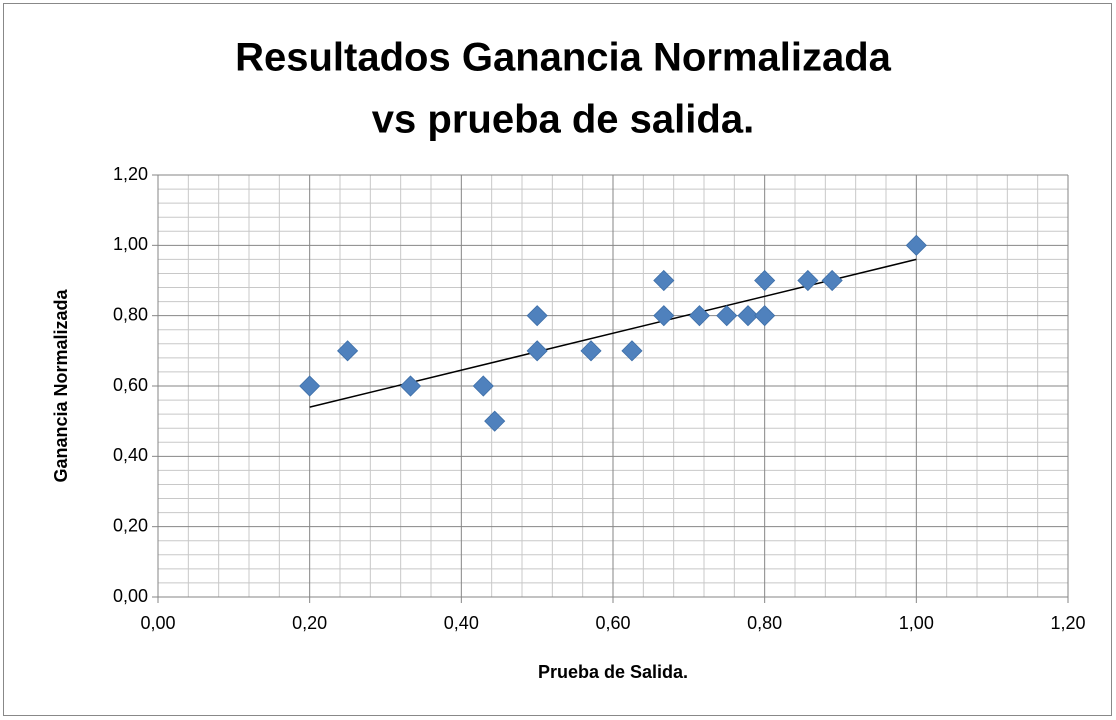  What do you see at coordinates (563, 120) in the screenshot?
I see `chart-title: vs prueba de salida.` at bounding box center [563, 120].